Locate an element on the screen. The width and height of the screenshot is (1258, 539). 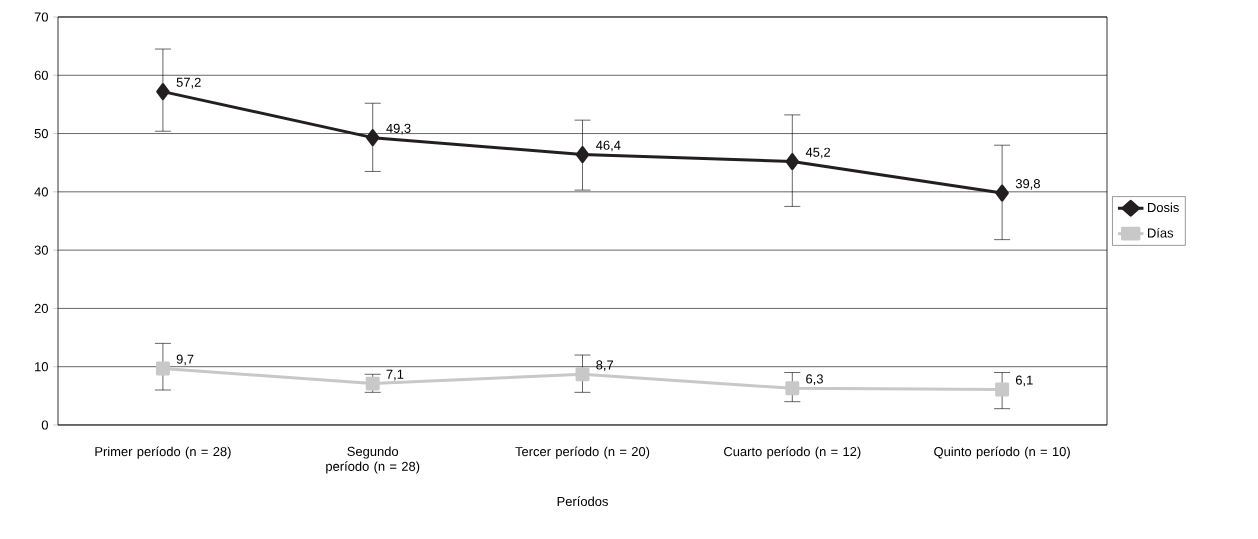
legend-label: Días is located at coordinates (1161, 232).